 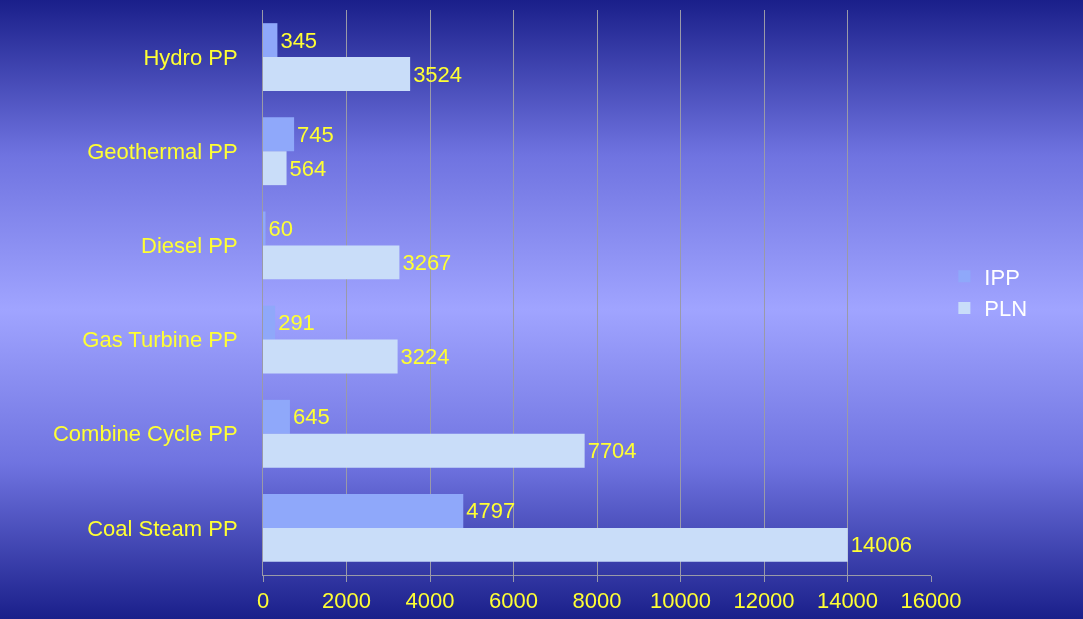 What do you see at coordinates (346, 601) in the screenshot?
I see `x-tick-label: 2000` at bounding box center [346, 601].